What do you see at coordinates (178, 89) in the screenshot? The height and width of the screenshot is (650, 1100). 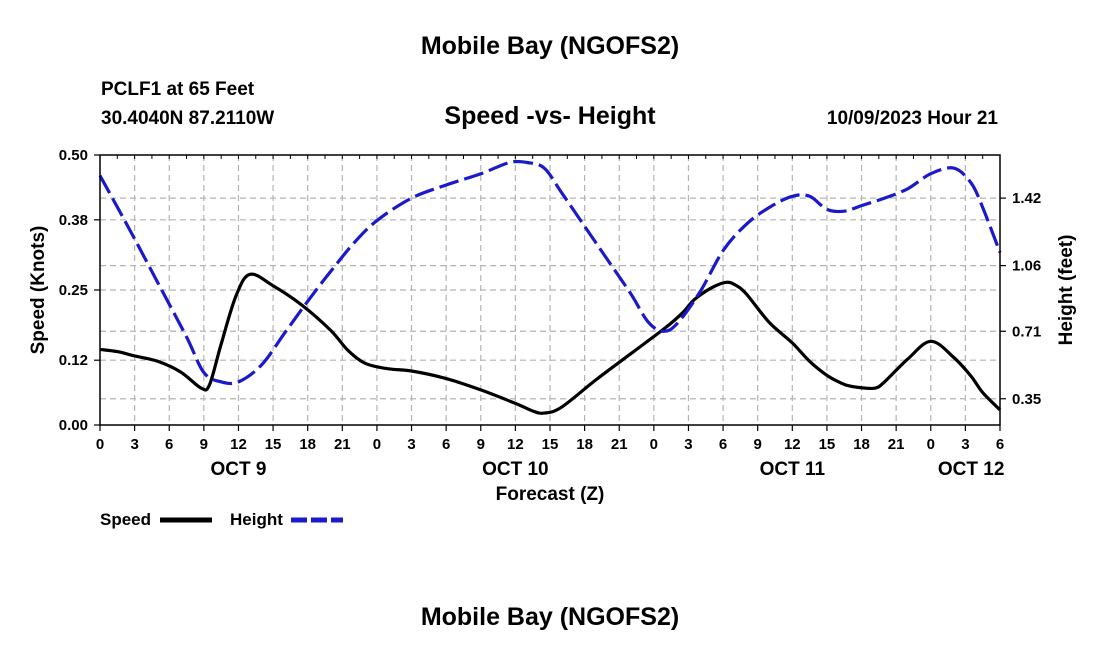 I see `station-name: PCLF1 at 65 Feet` at bounding box center [178, 89].